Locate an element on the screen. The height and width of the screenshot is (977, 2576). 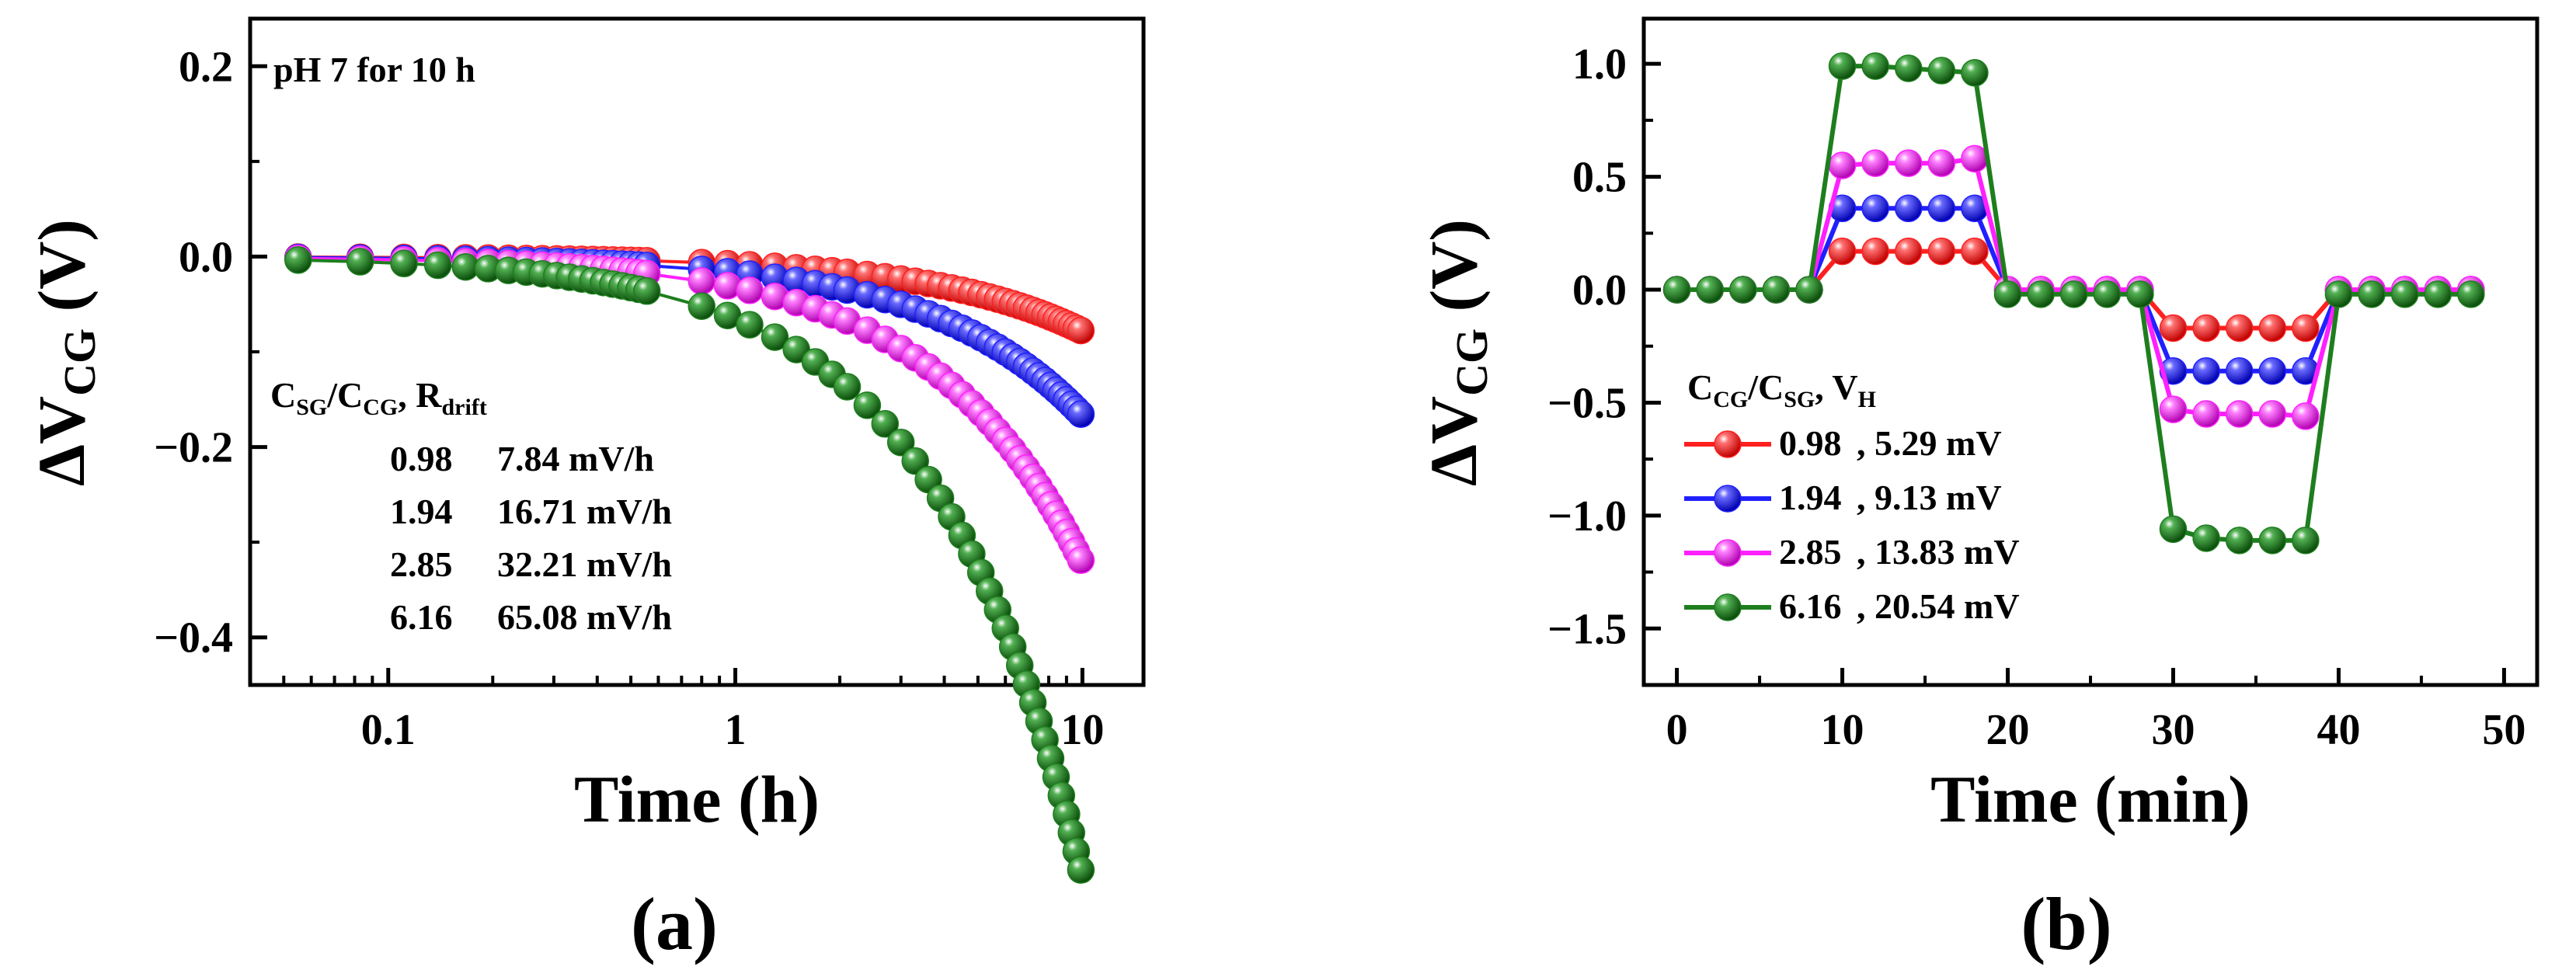
x-tick-label: 0 is located at coordinates (1677, 730).